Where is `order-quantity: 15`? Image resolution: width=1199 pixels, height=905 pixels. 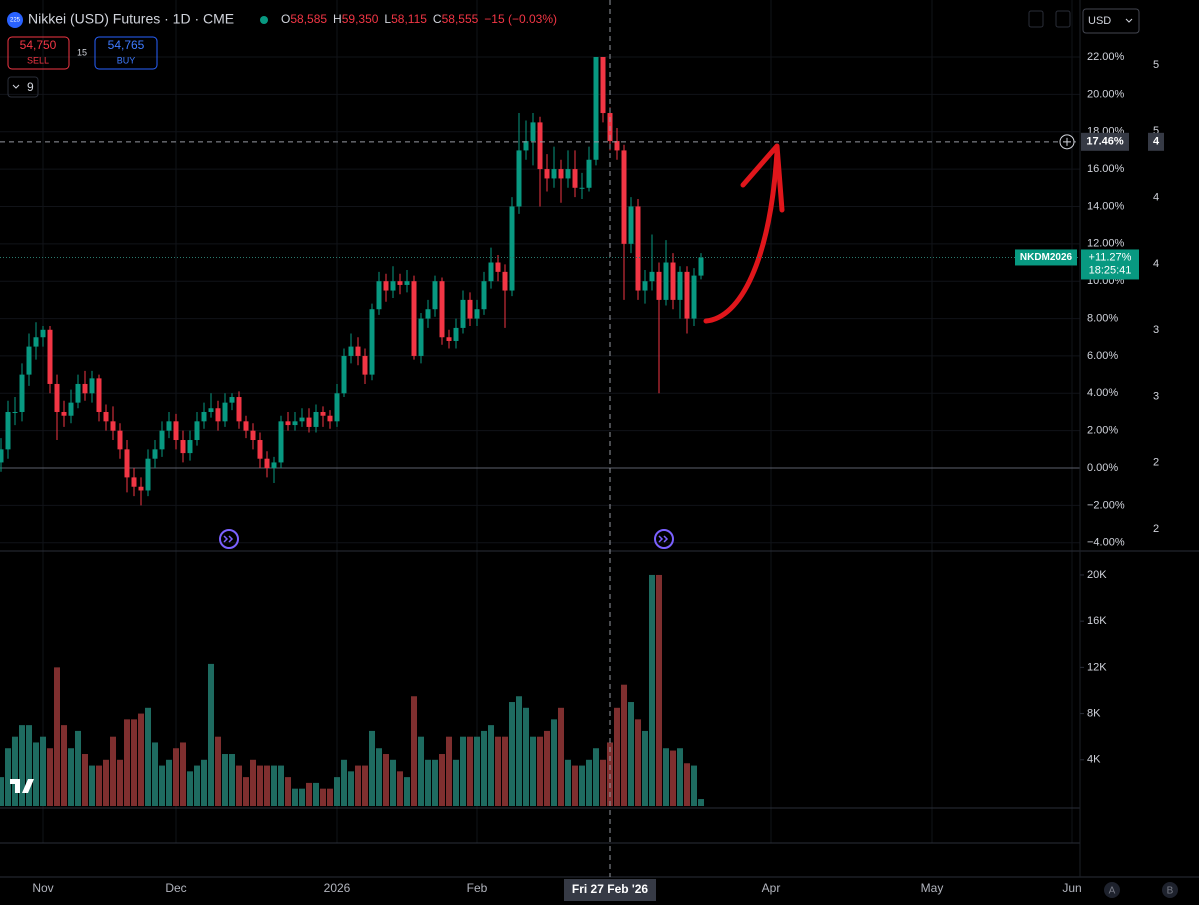 order-quantity: 15 is located at coordinates (82, 52).